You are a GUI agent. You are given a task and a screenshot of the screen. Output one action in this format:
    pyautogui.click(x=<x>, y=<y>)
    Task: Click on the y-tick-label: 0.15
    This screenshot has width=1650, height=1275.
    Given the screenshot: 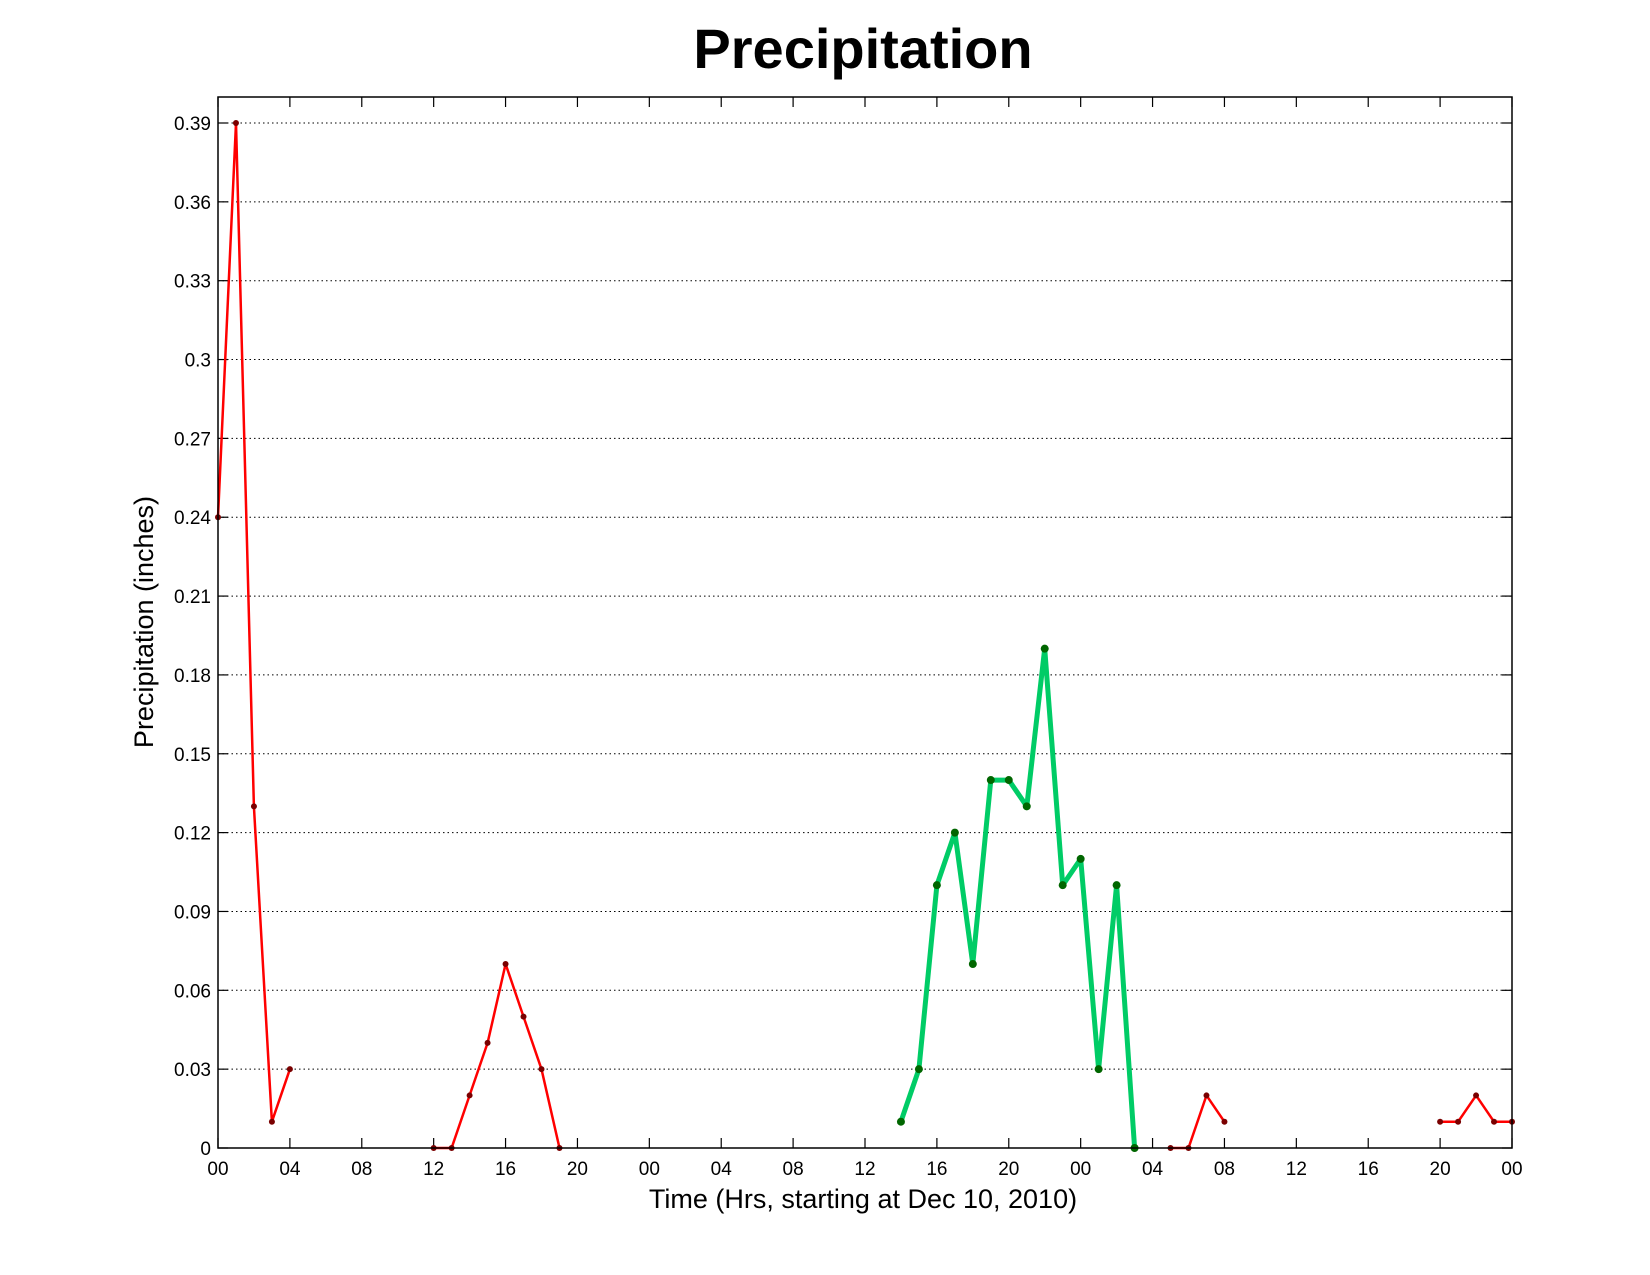 What is the action you would take?
    pyautogui.click(x=192, y=755)
    